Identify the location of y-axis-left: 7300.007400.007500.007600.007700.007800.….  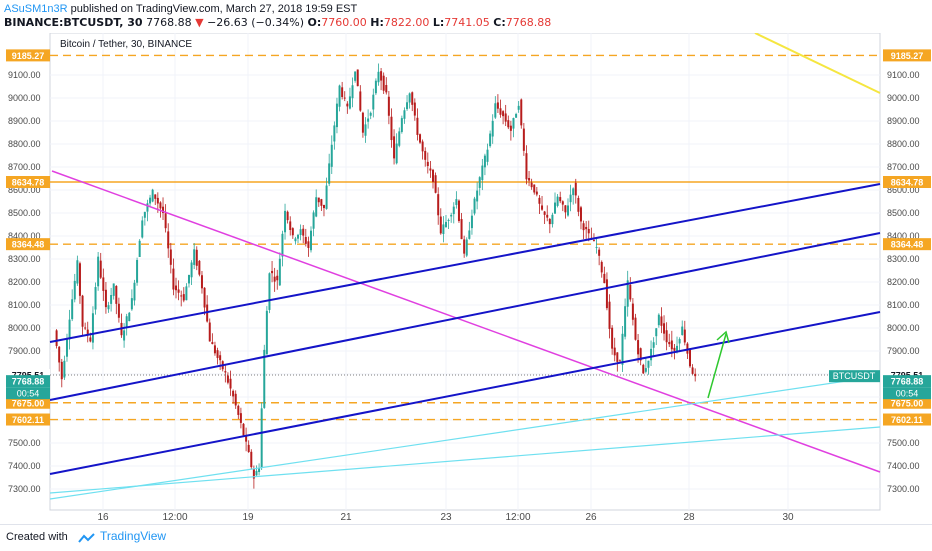
(24, 282).